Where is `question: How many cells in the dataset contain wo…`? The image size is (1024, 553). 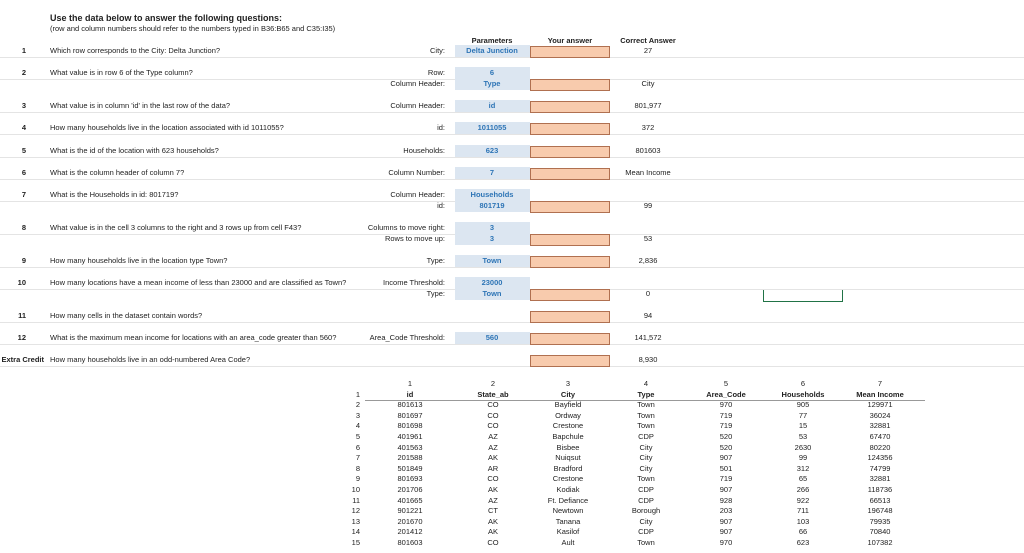 question: How many cells in the dataset contain wo… is located at coordinates (126, 315).